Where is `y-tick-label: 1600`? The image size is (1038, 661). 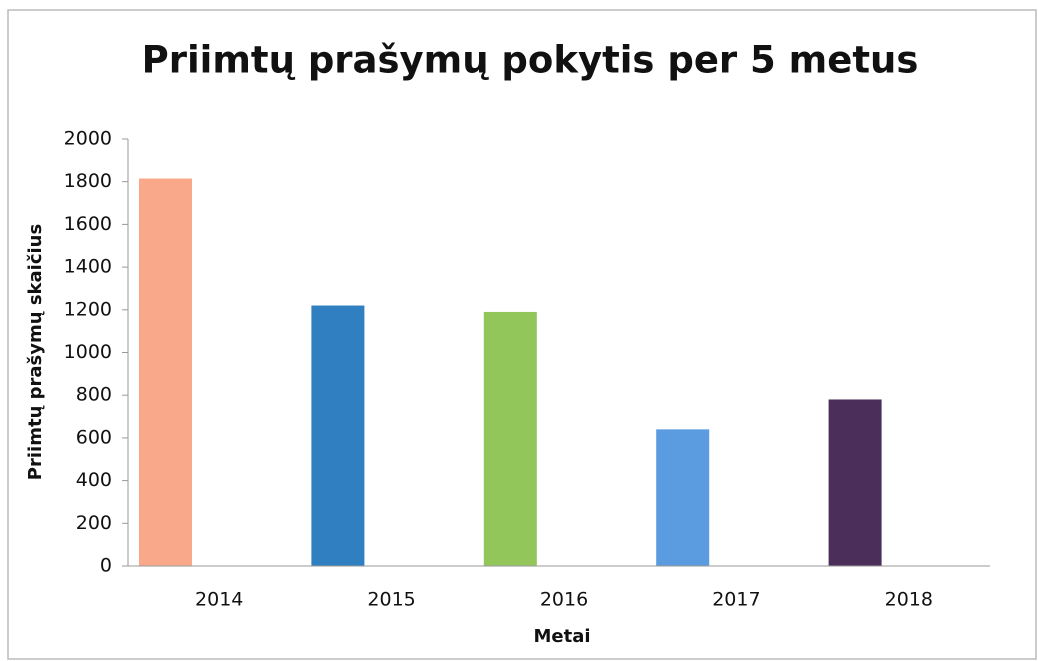 y-tick-label: 1600 is located at coordinates (88, 224).